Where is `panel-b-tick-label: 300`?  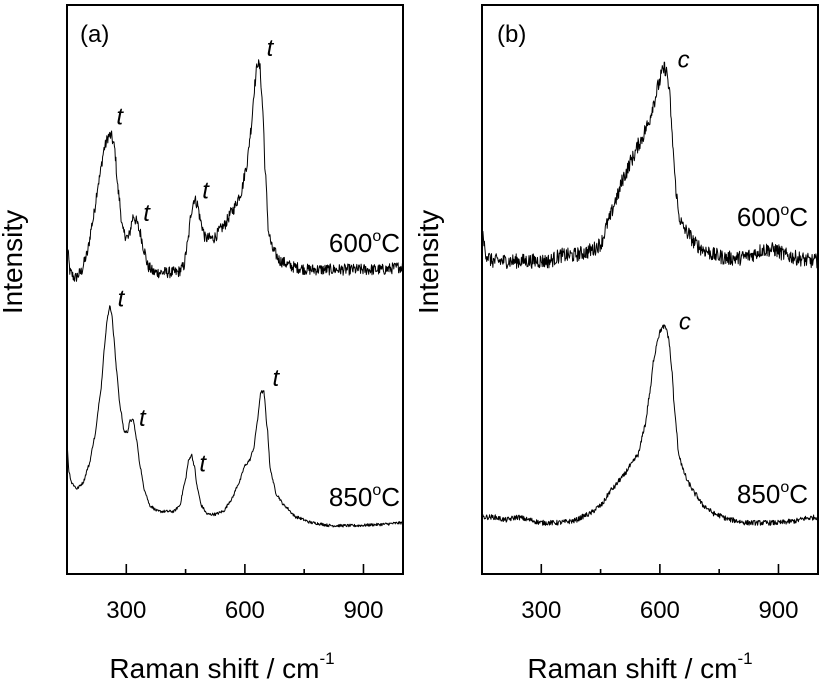 panel-b-tick-label: 300 is located at coordinates (541, 610).